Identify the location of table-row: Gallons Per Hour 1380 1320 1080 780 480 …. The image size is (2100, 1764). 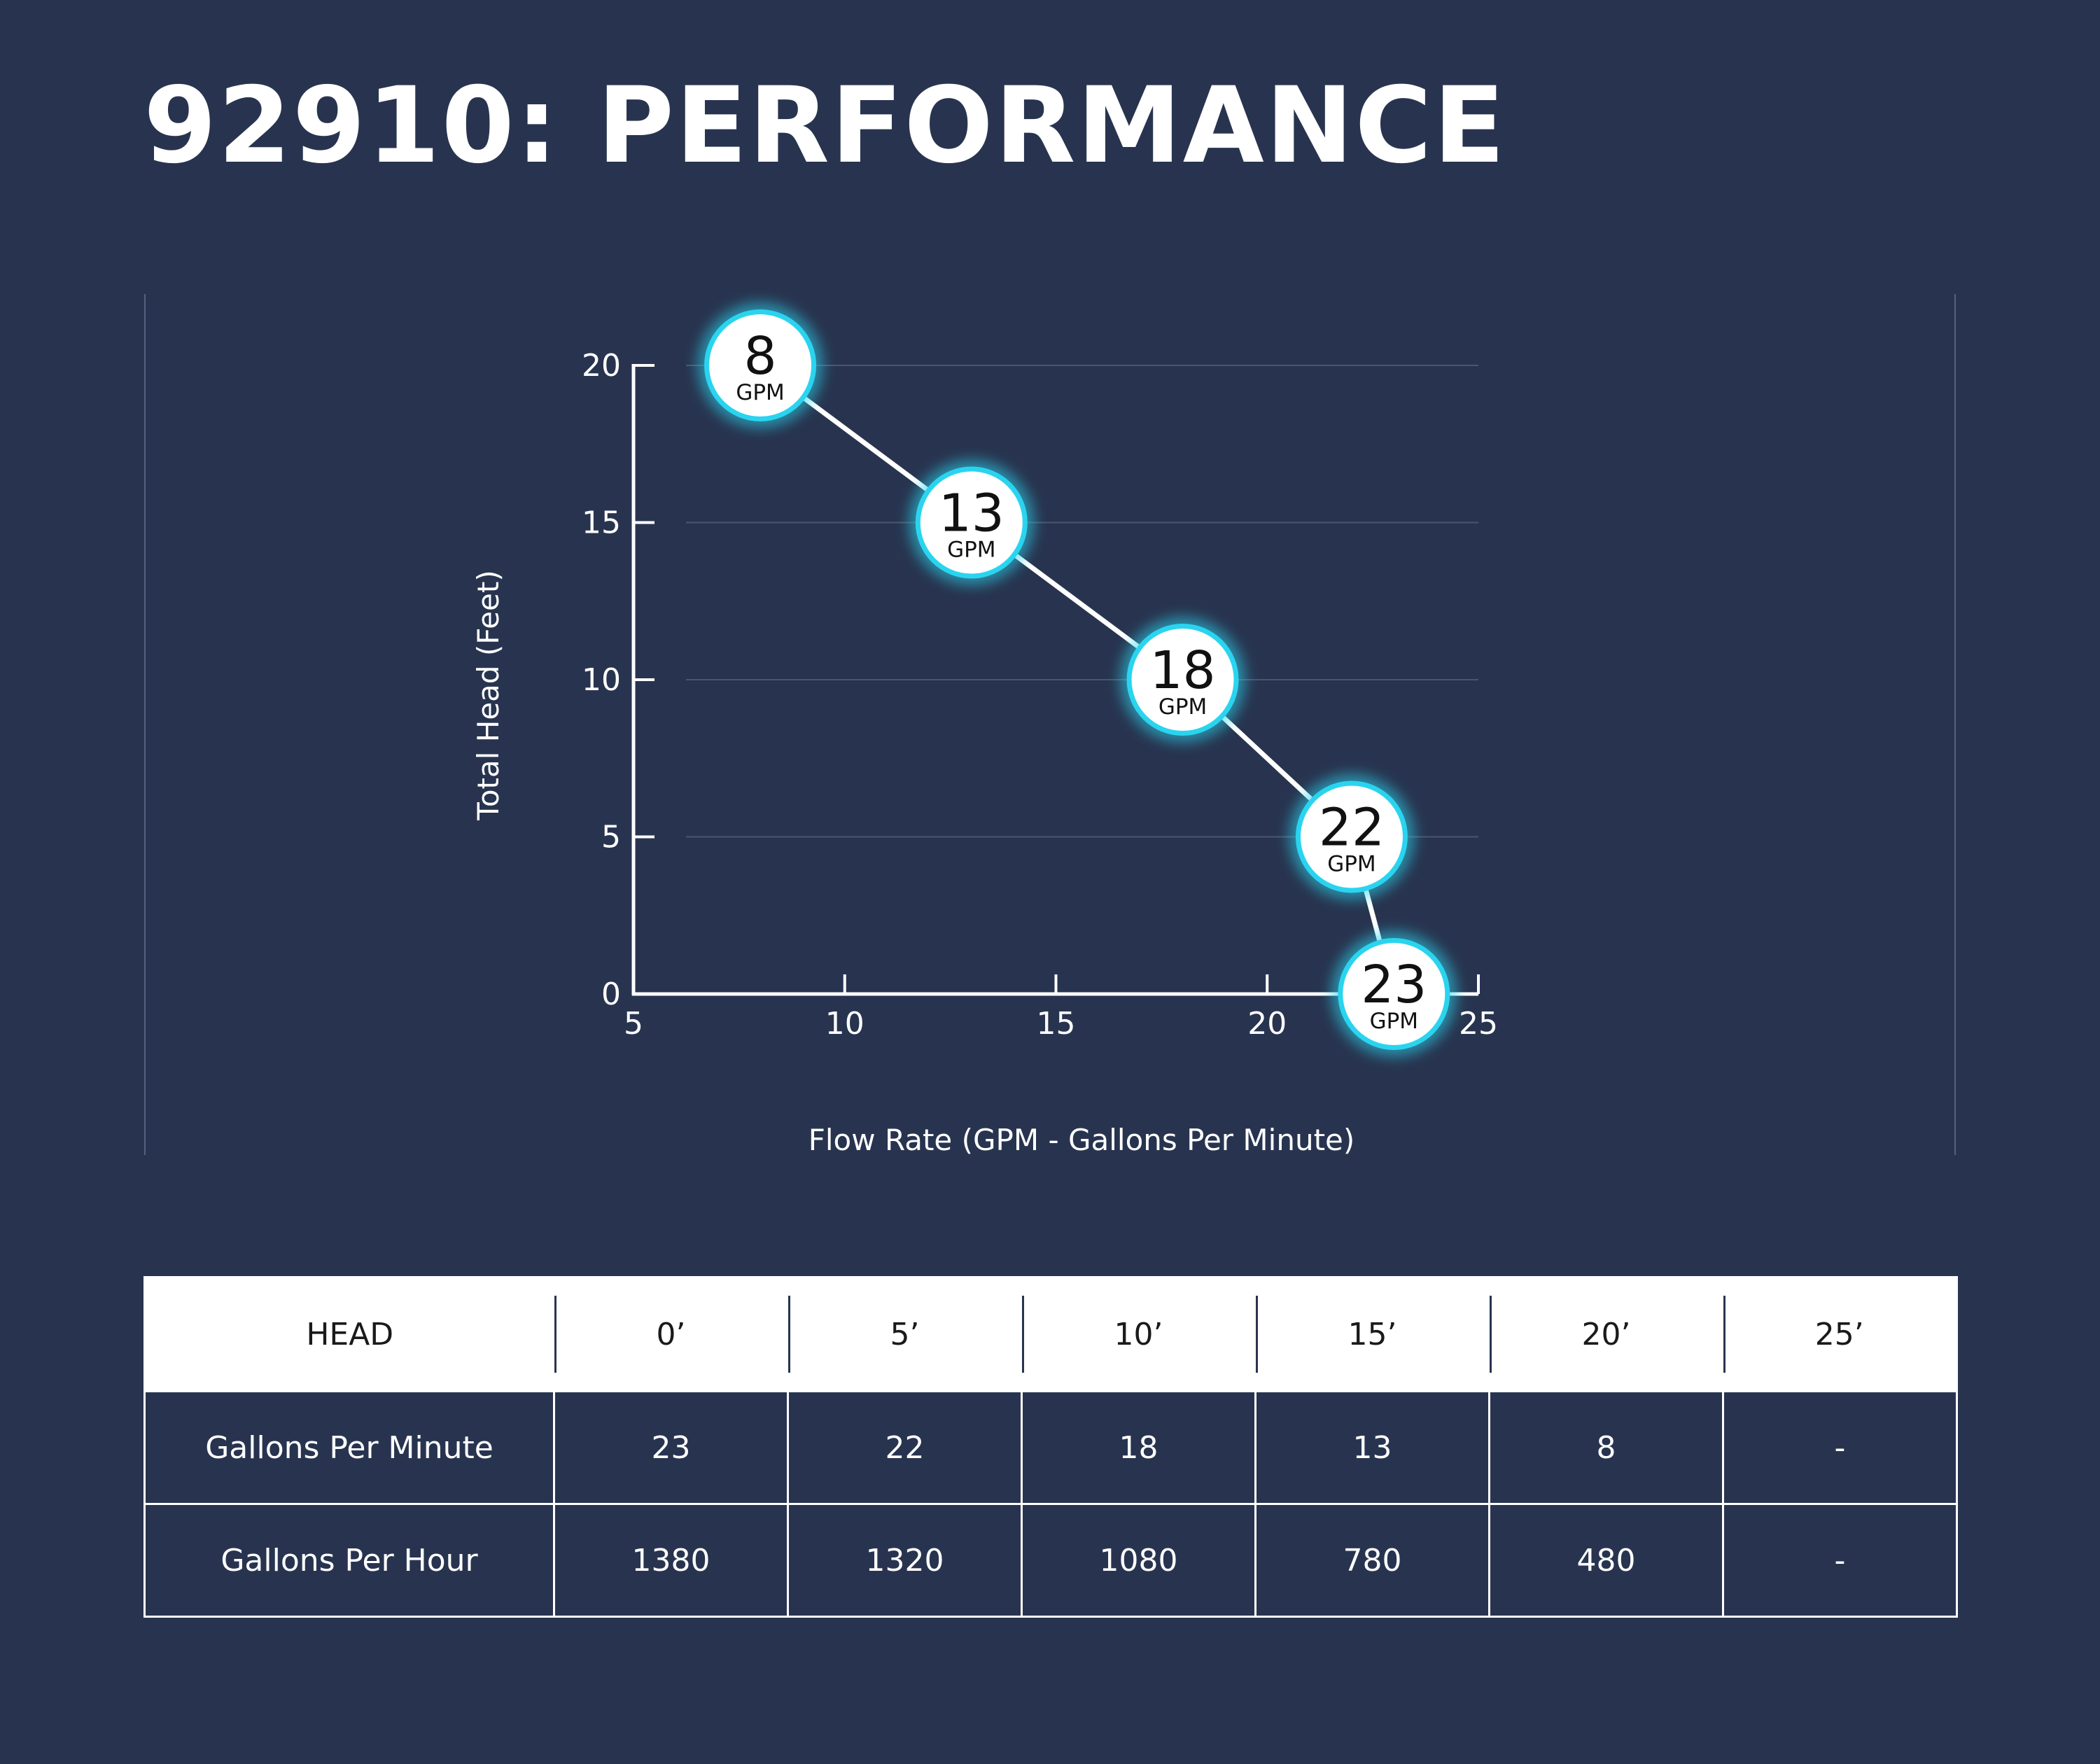
(1051, 1560).